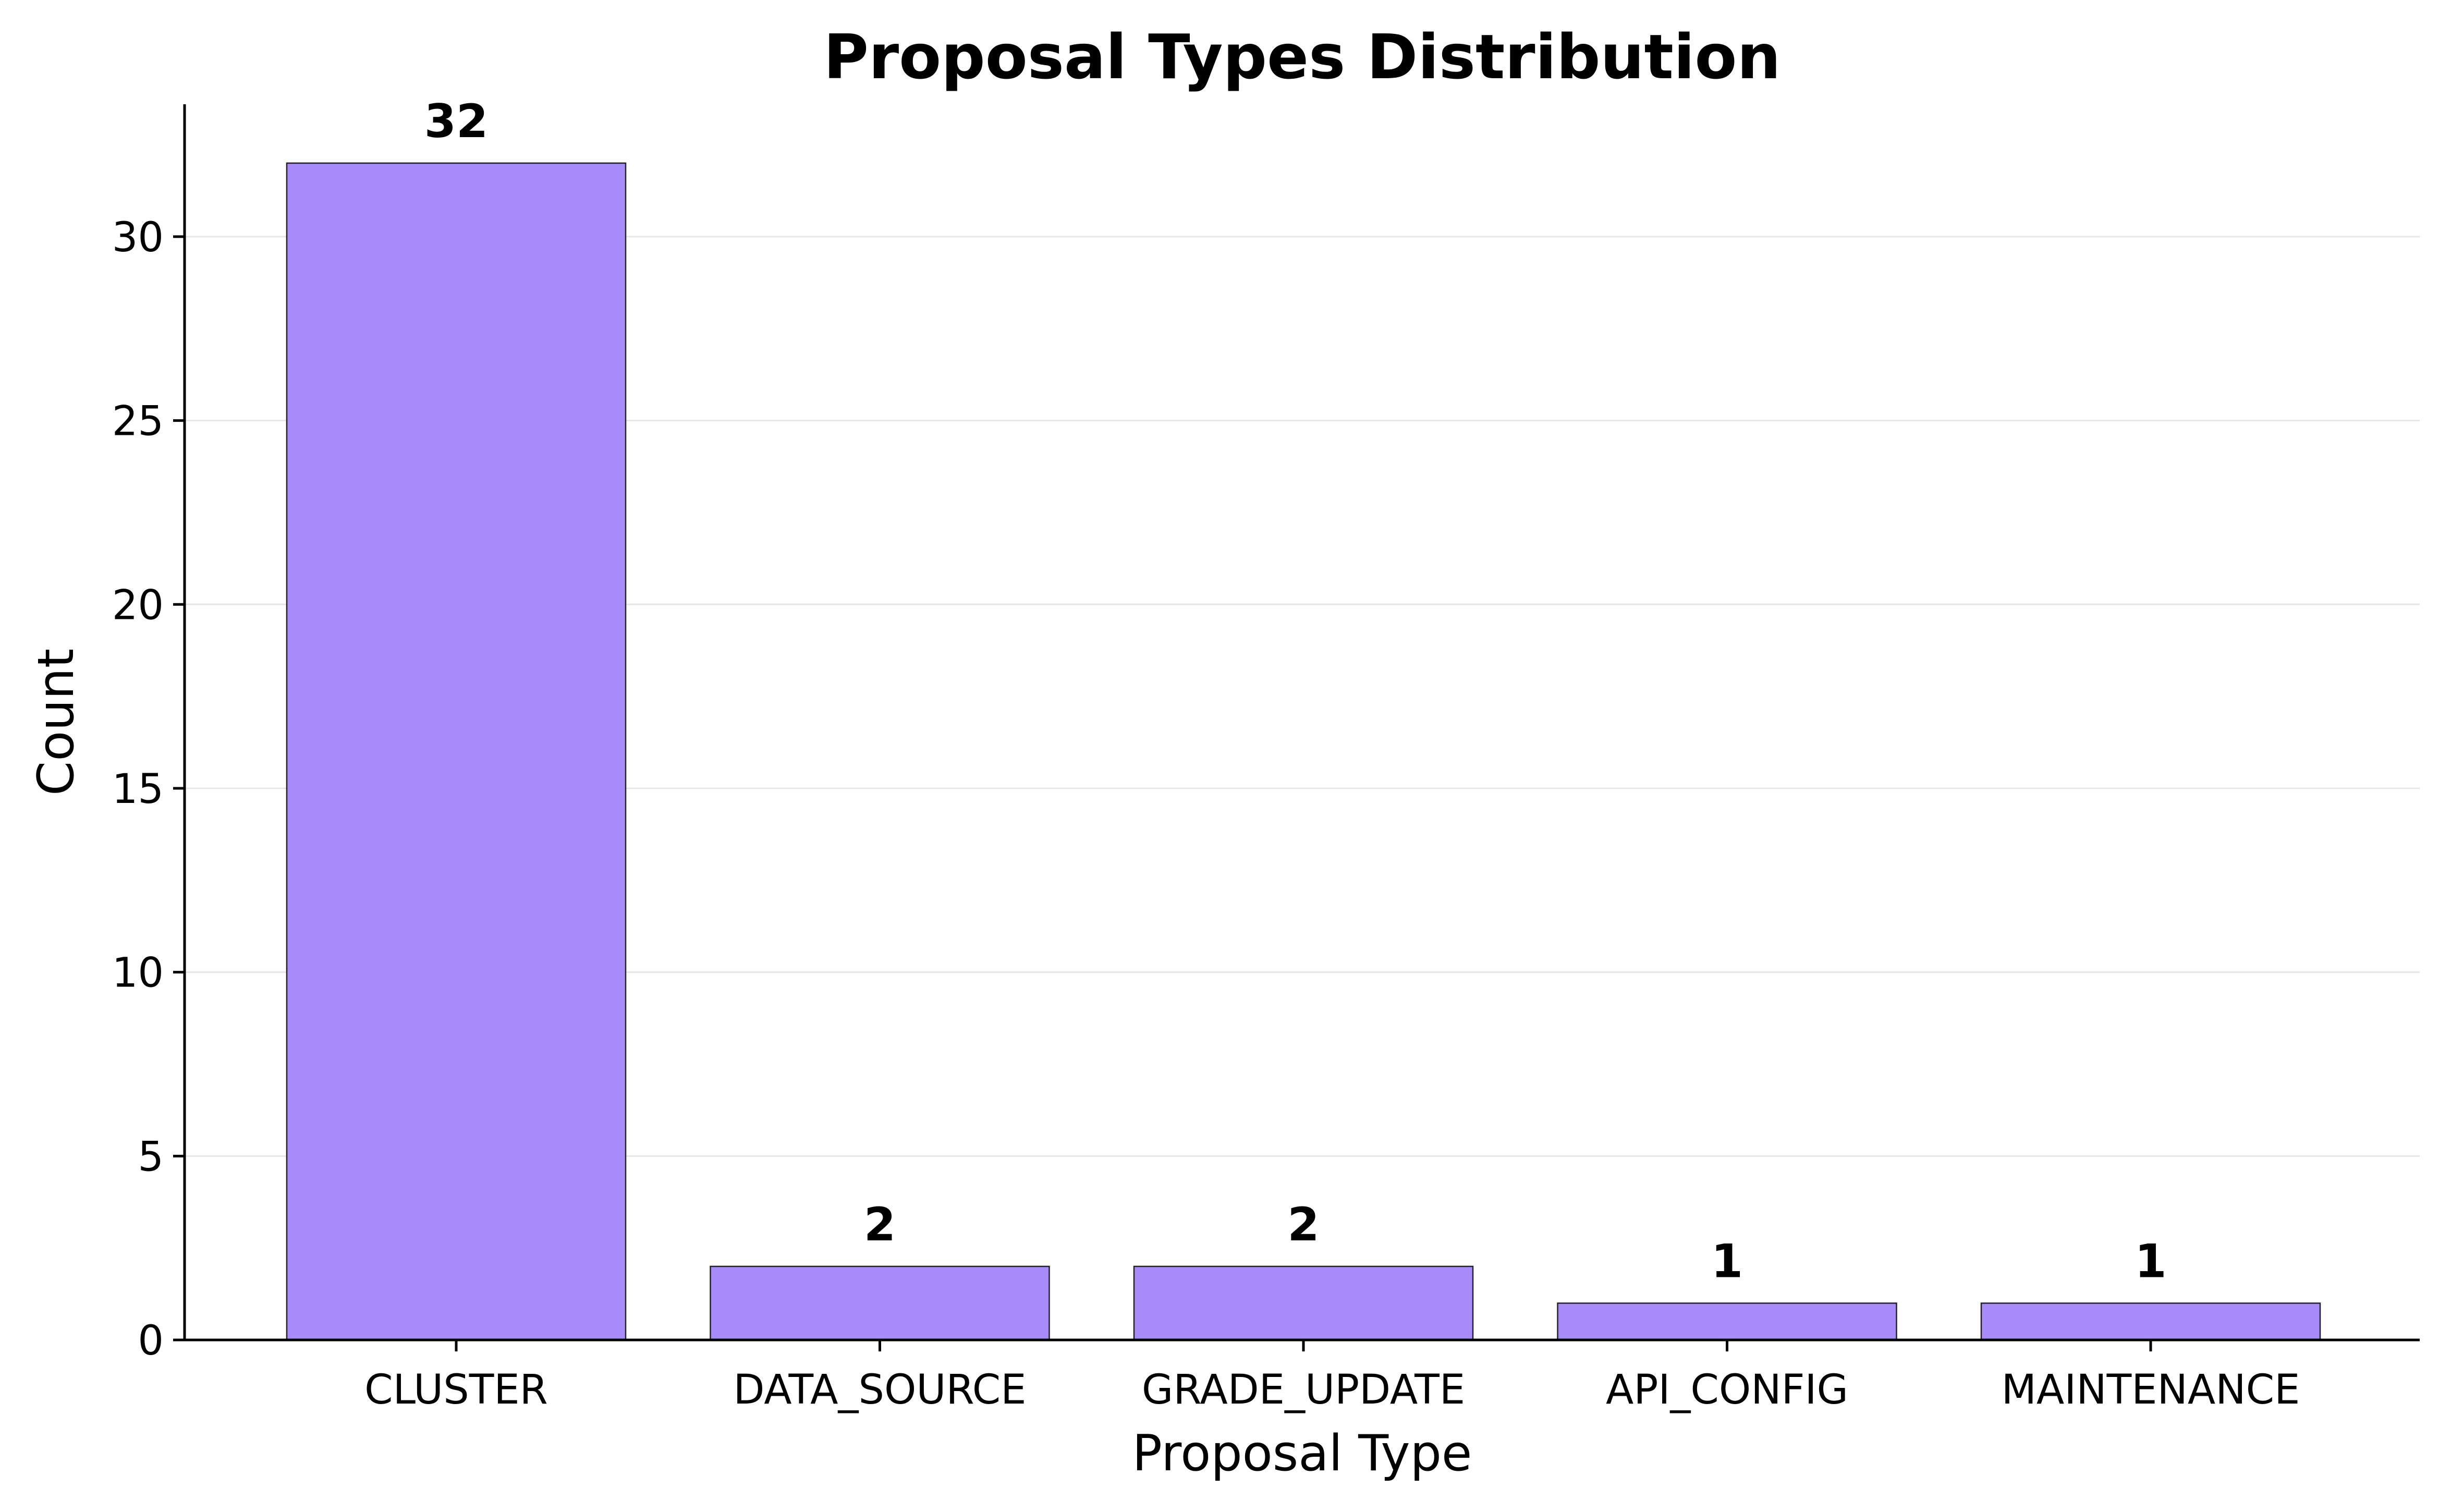  Describe the element at coordinates (138, 237) in the screenshot. I see `y-tick-label: 30` at that location.